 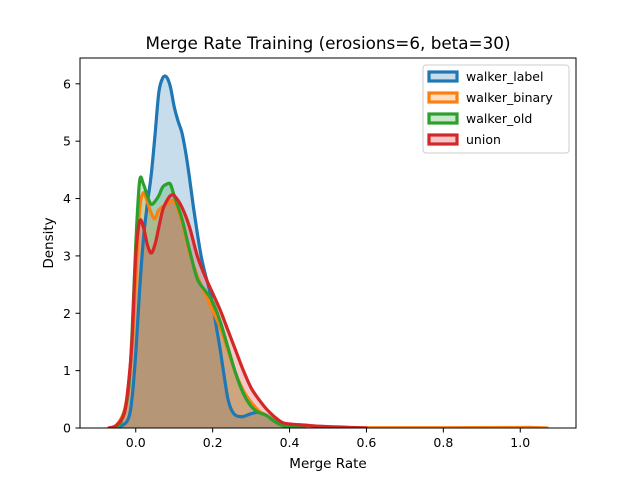 I want to click on y-tick-label: 0, so click(x=67, y=428).